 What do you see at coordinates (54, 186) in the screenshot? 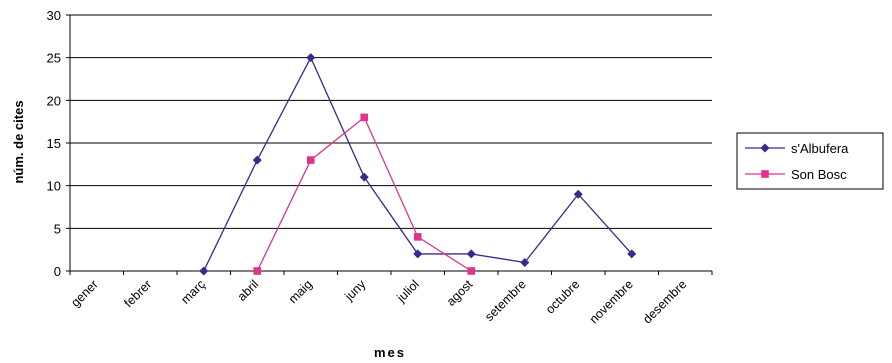
I see `y-tick-label: 10` at bounding box center [54, 186].